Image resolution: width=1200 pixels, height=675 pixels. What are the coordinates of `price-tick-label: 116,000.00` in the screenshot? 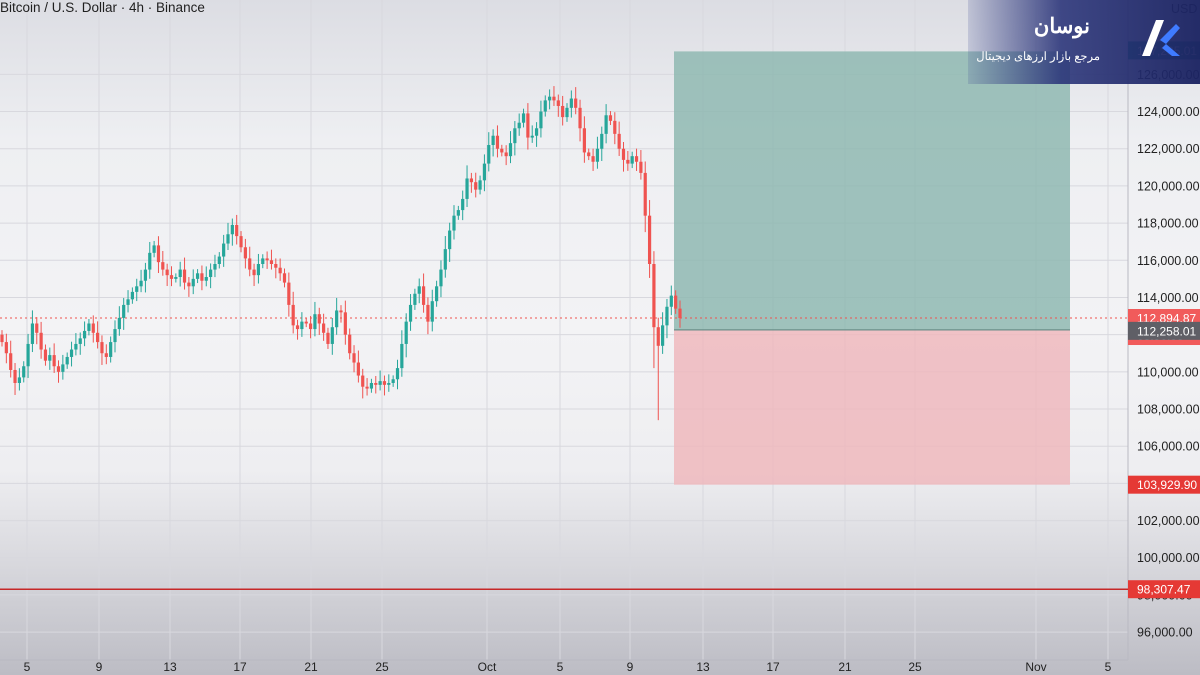 It's located at (1168, 261).